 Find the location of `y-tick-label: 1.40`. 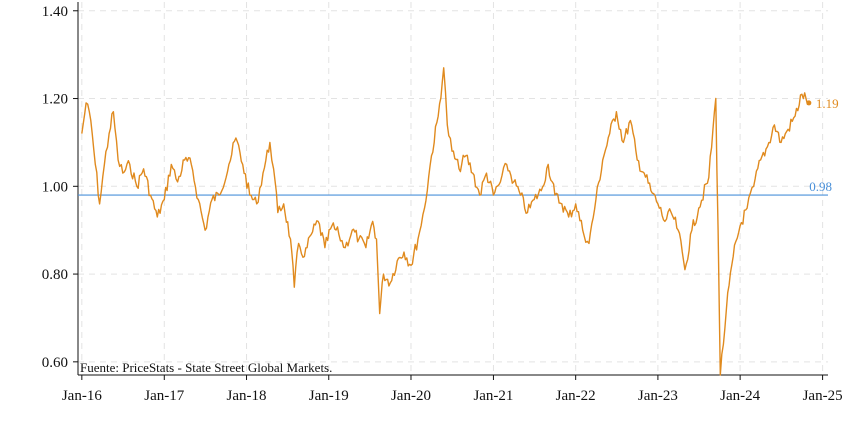

y-tick-label: 1.40 is located at coordinates (55, 12).